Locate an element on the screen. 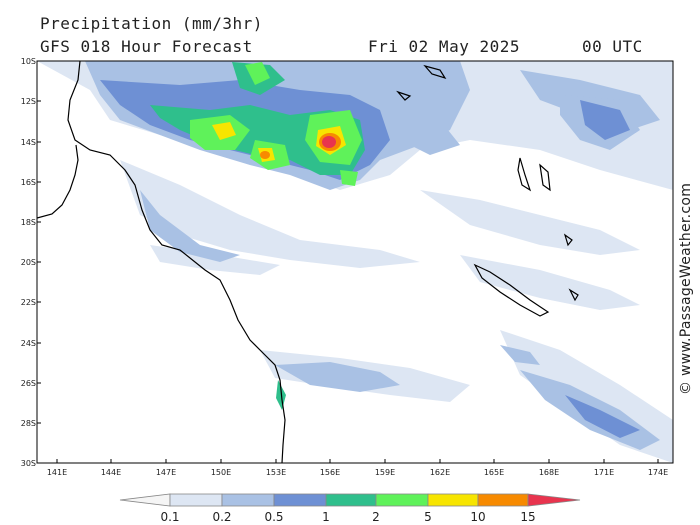  legend-colorbar is located at coordinates (350, 500).